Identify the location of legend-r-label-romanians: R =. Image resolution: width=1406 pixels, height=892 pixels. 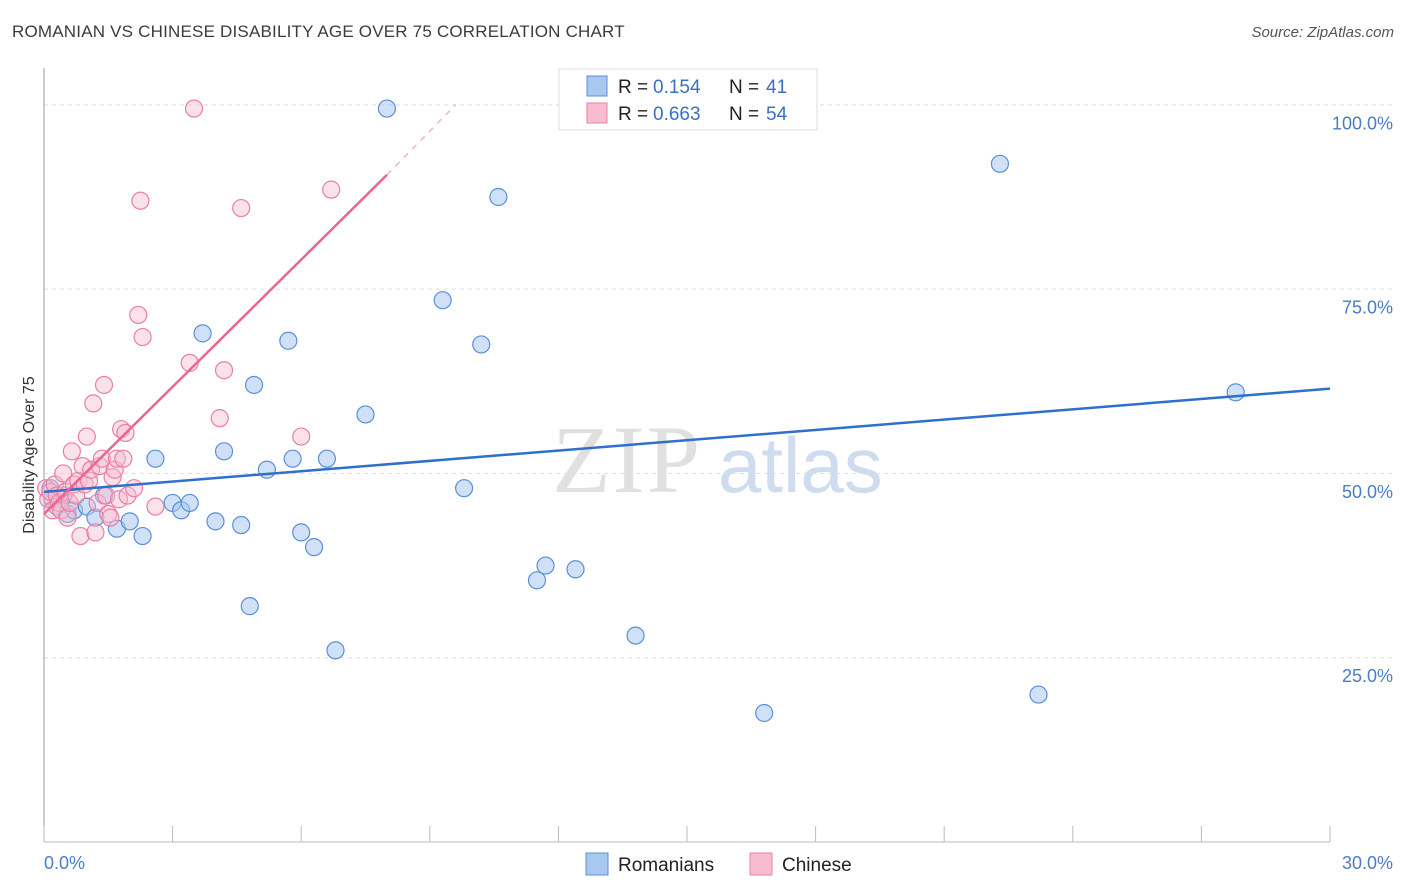
(633, 87).